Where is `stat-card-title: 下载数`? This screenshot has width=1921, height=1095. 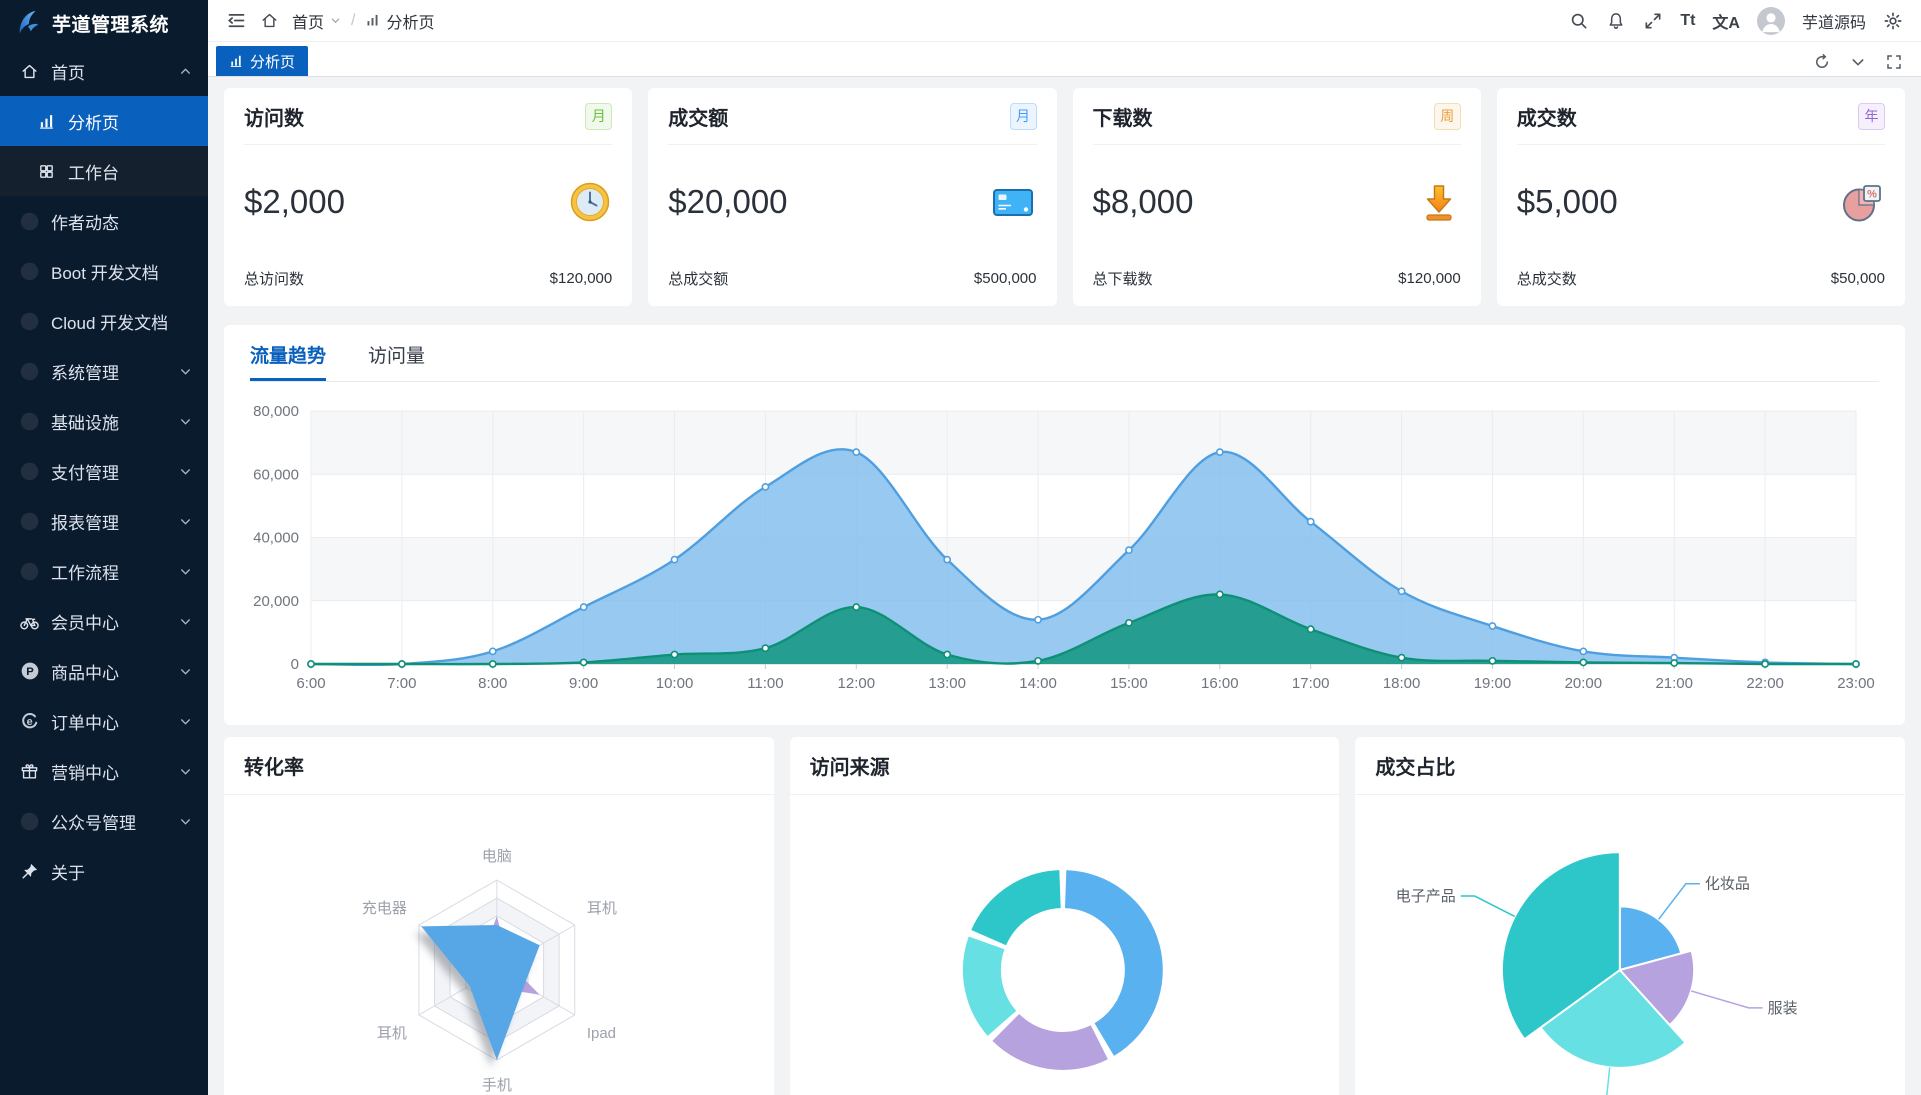 stat-card-title: 下载数 is located at coordinates (1122, 118).